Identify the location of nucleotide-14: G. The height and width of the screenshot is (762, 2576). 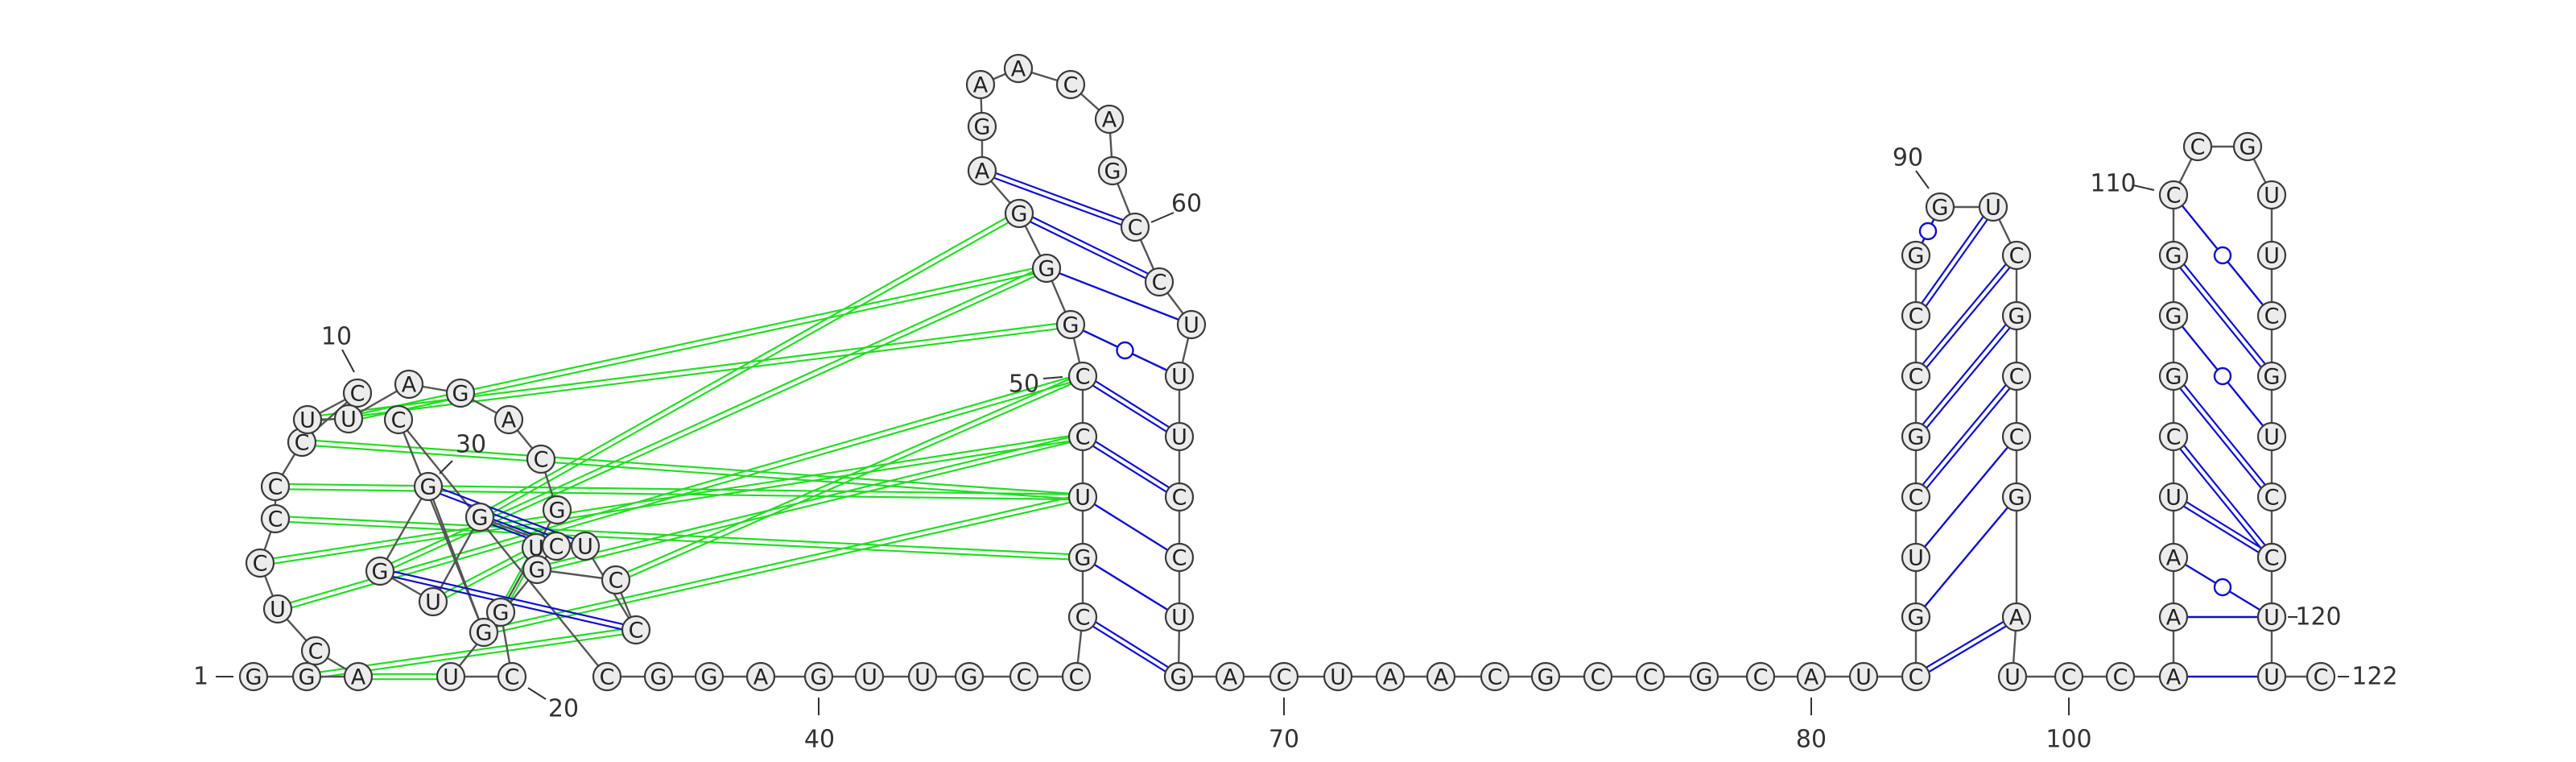
(460, 393).